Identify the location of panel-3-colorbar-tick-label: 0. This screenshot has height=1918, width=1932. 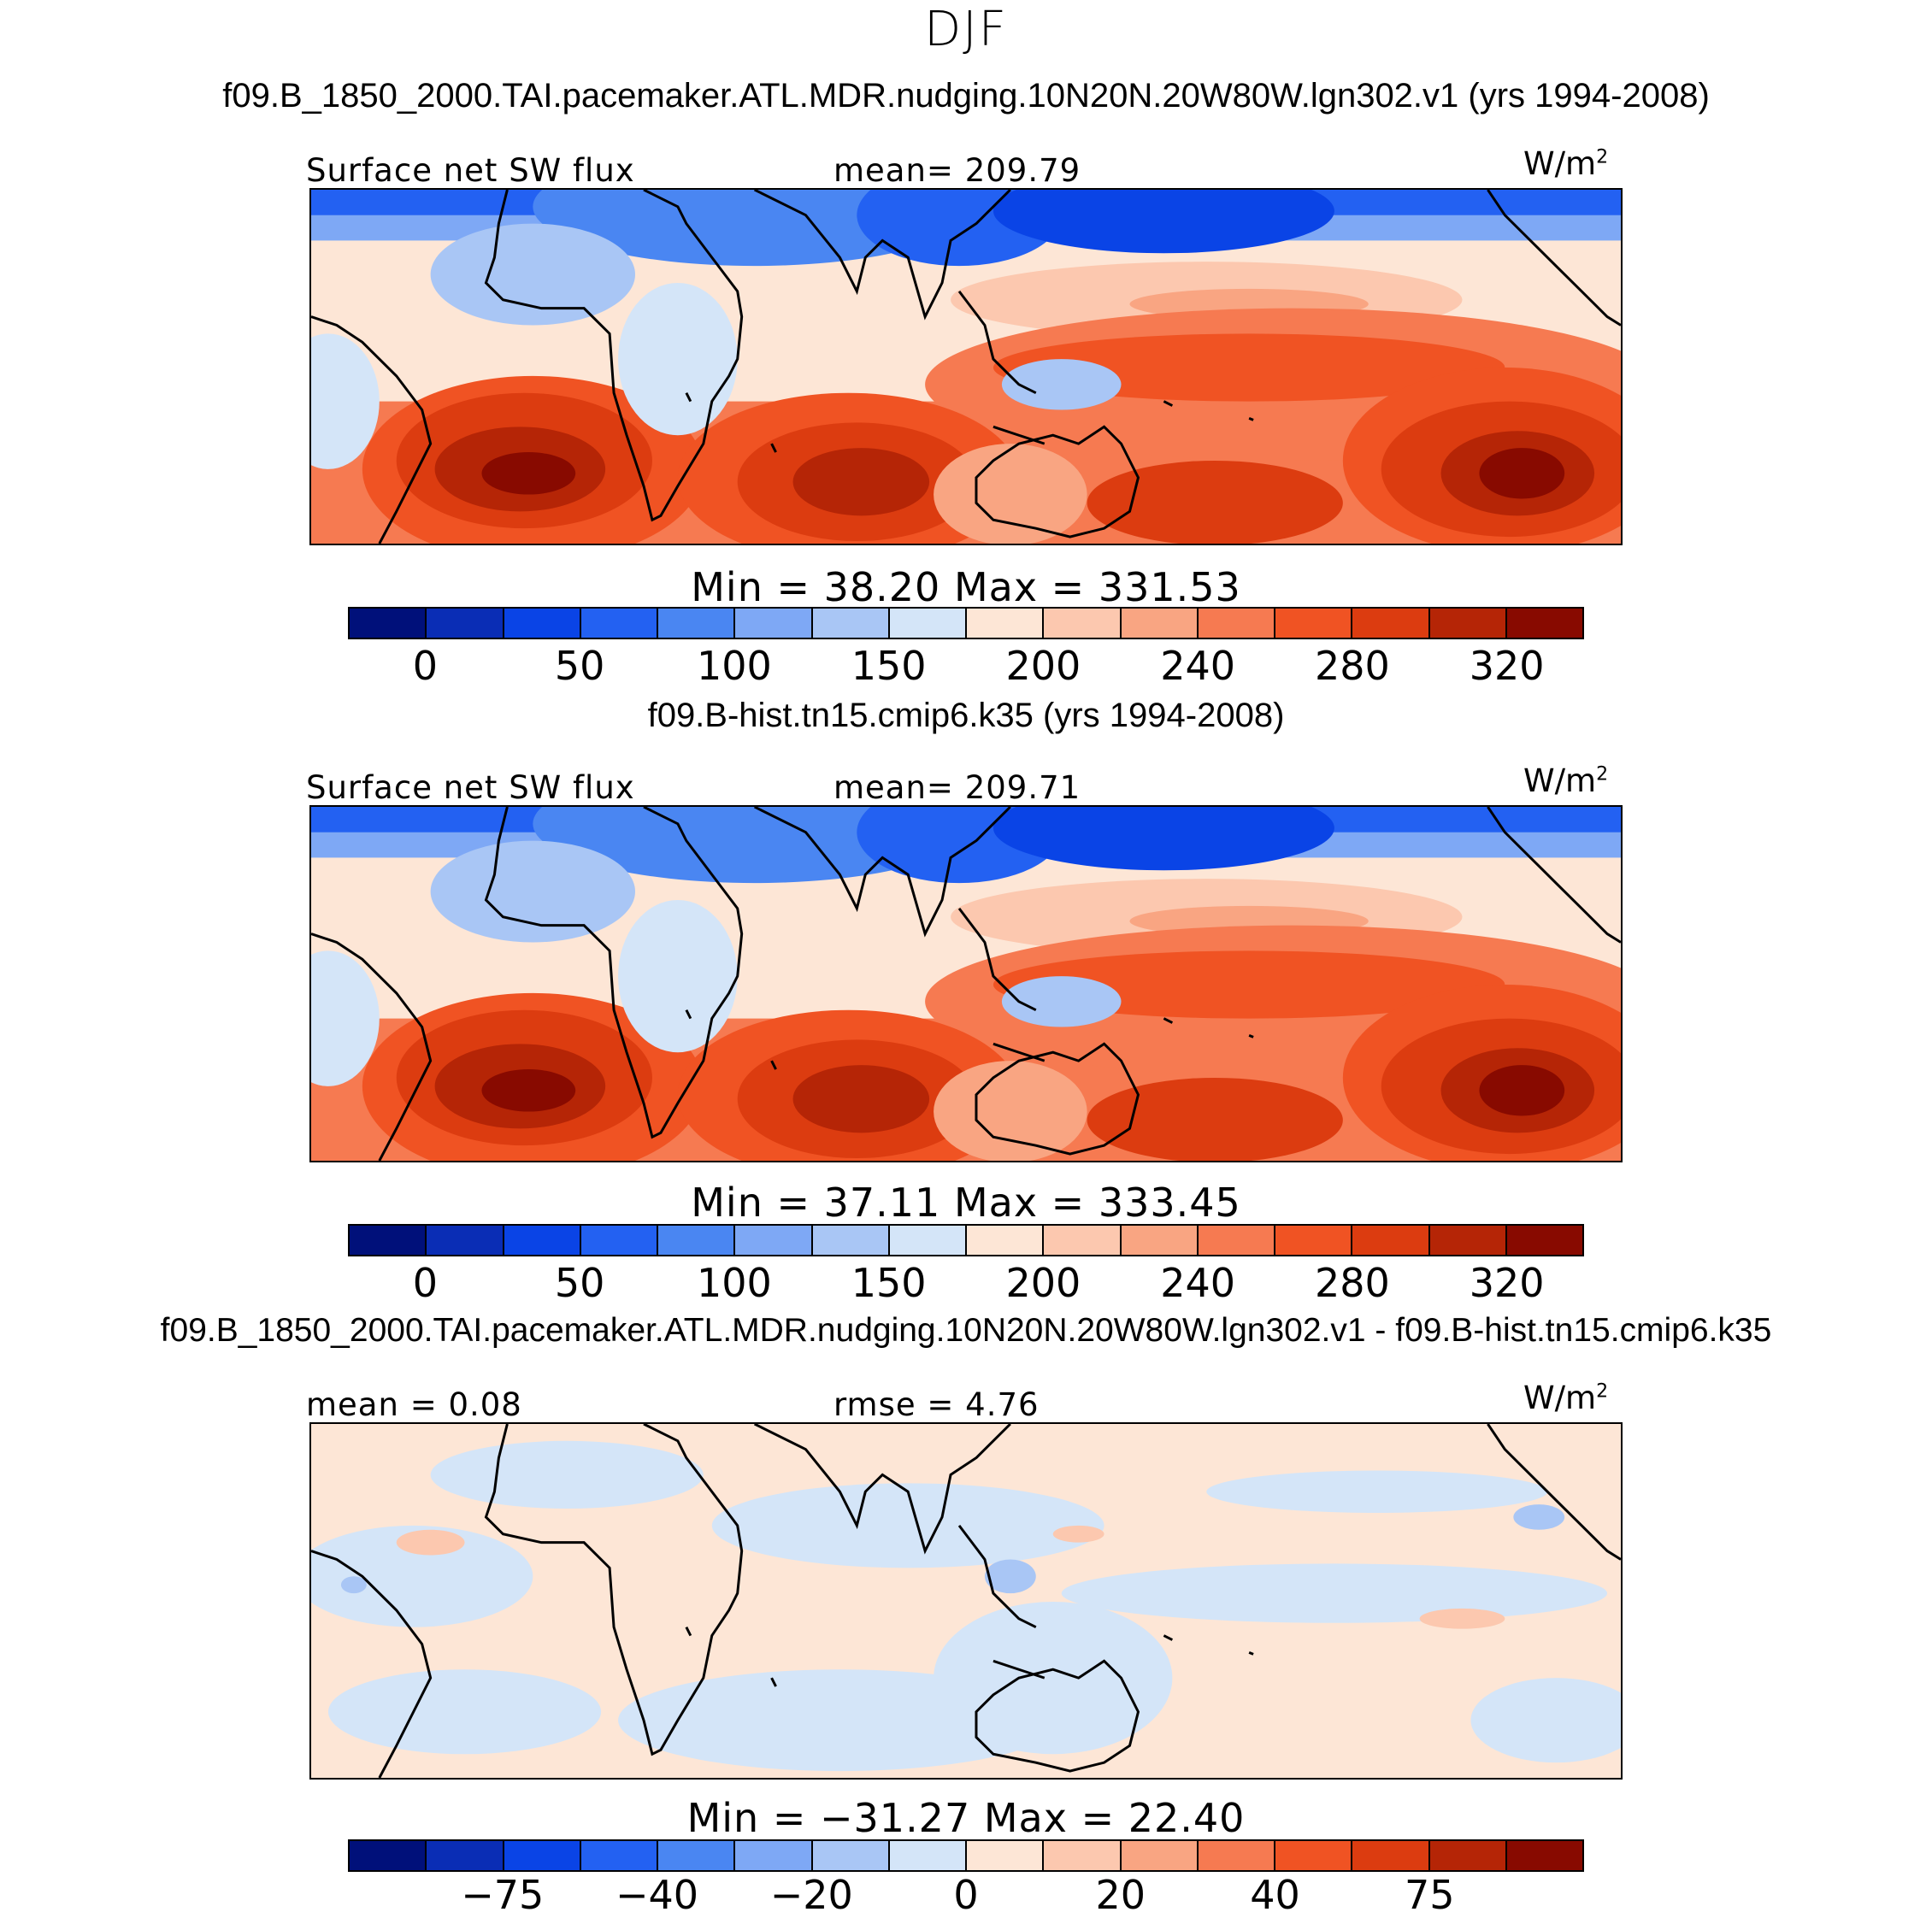
(966, 1895).